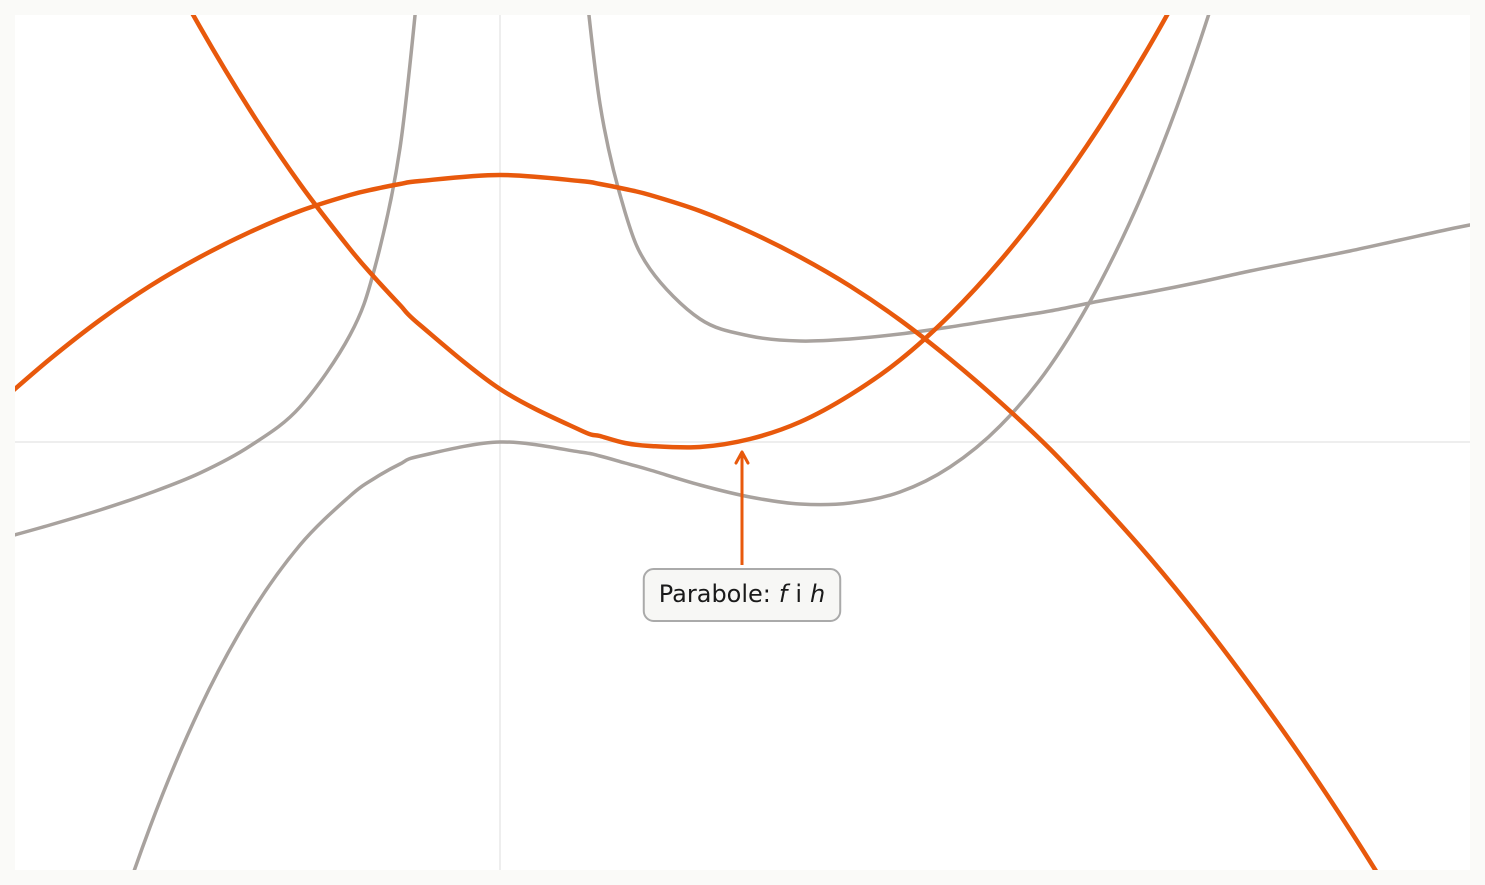  What do you see at coordinates (742, 457) in the screenshot?
I see `annotation-arrowhead` at bounding box center [742, 457].